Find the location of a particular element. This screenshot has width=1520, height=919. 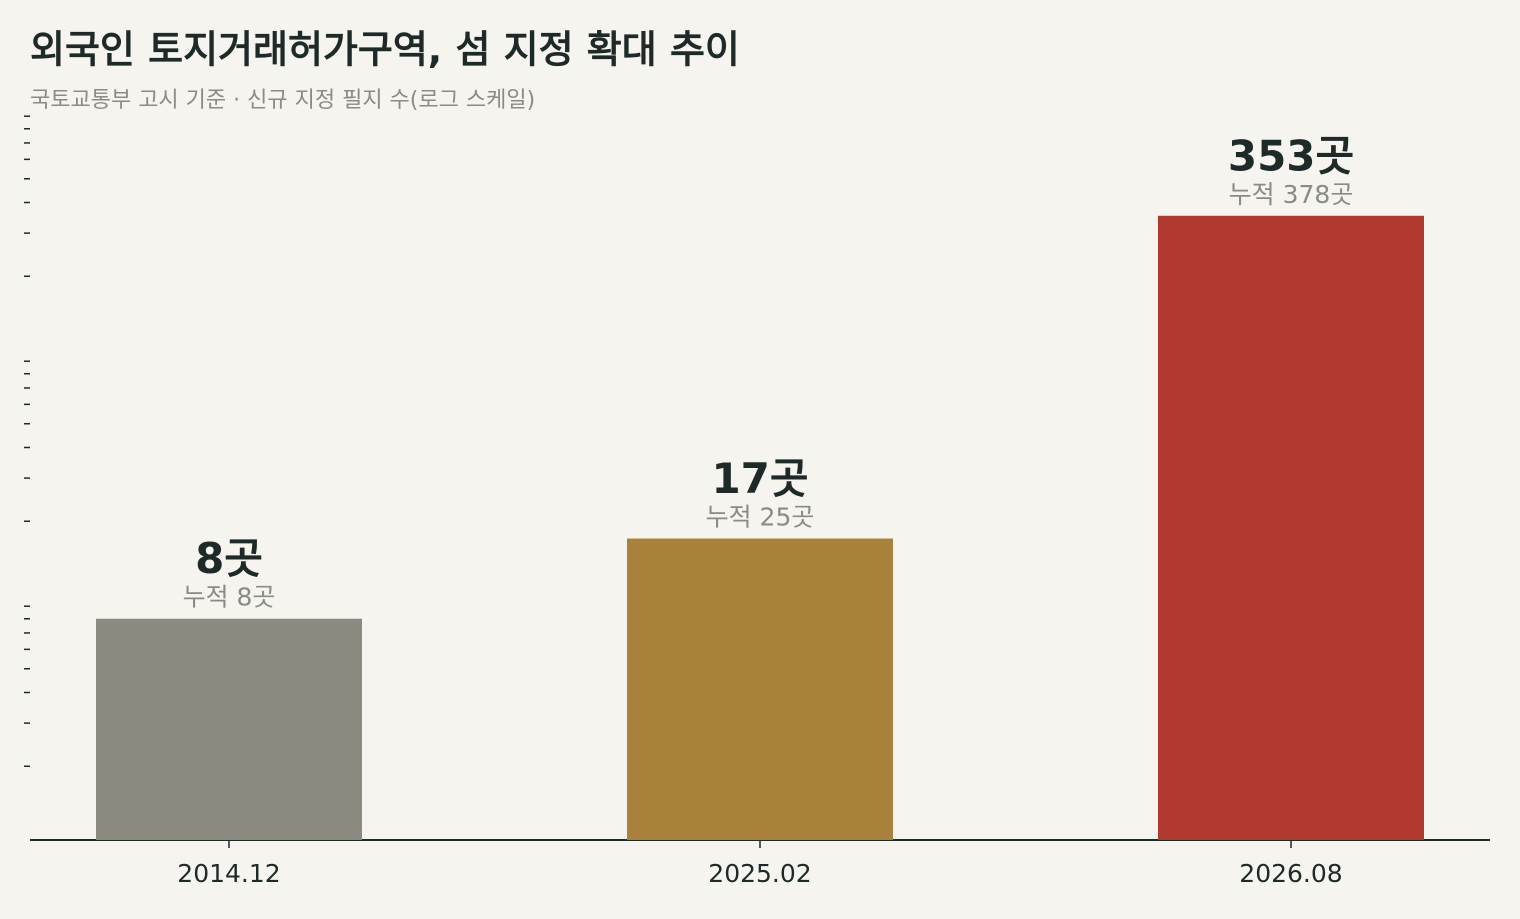

x-tick-label: 2014.12 is located at coordinates (228, 873).